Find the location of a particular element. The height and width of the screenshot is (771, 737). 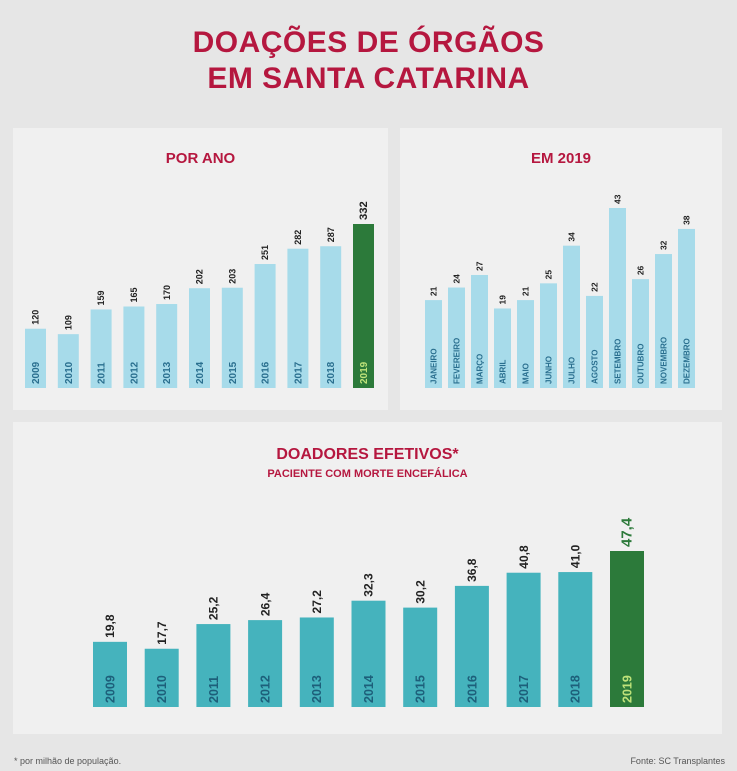

bar-dezembro is located at coordinates (686, 308).